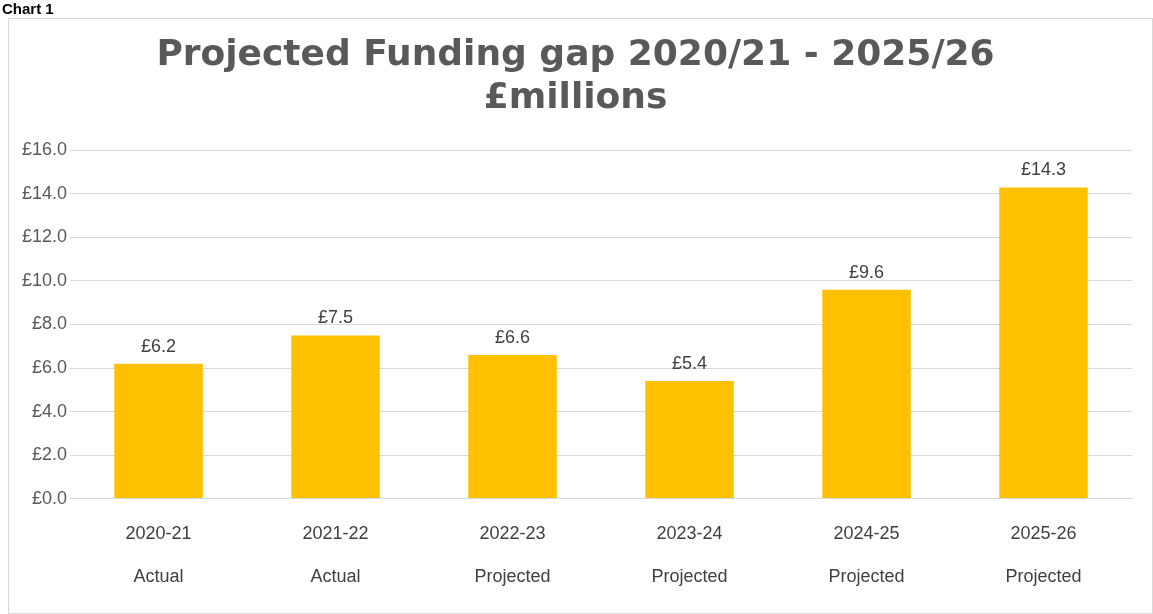 The image size is (1153, 614). I want to click on y-tick-label: £10.0, so click(45, 279).